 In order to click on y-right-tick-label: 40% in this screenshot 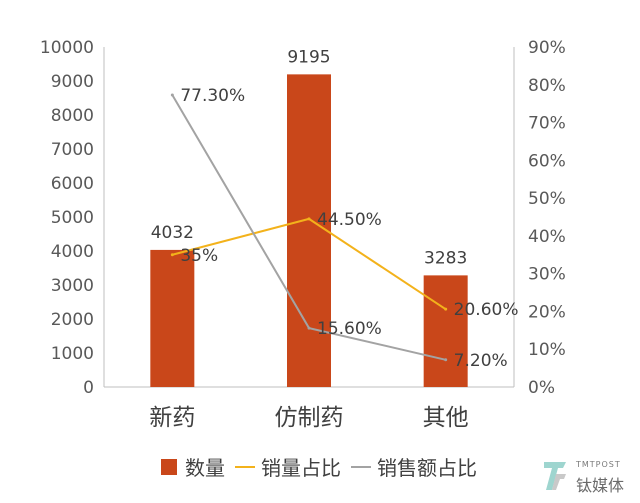, I will do `click(547, 237)`.